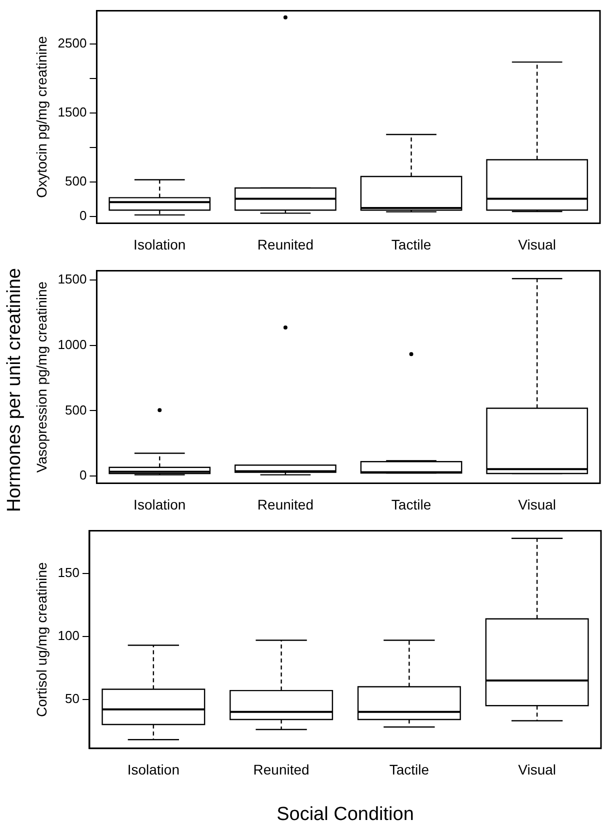  Describe the element at coordinates (15, 390) in the screenshot. I see `text: Hormones per unit creatinine` at that location.